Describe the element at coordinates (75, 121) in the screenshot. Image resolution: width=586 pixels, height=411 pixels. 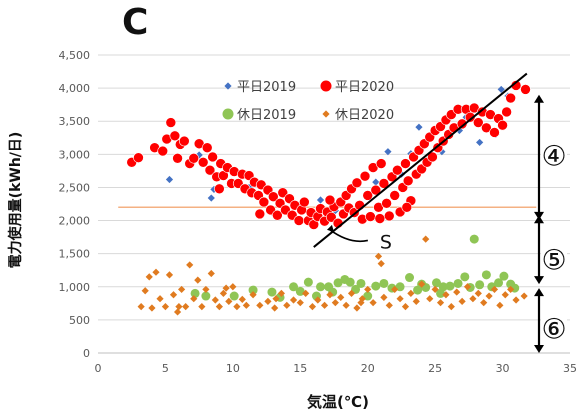
I see `y-tick-label: 3,500` at that location.